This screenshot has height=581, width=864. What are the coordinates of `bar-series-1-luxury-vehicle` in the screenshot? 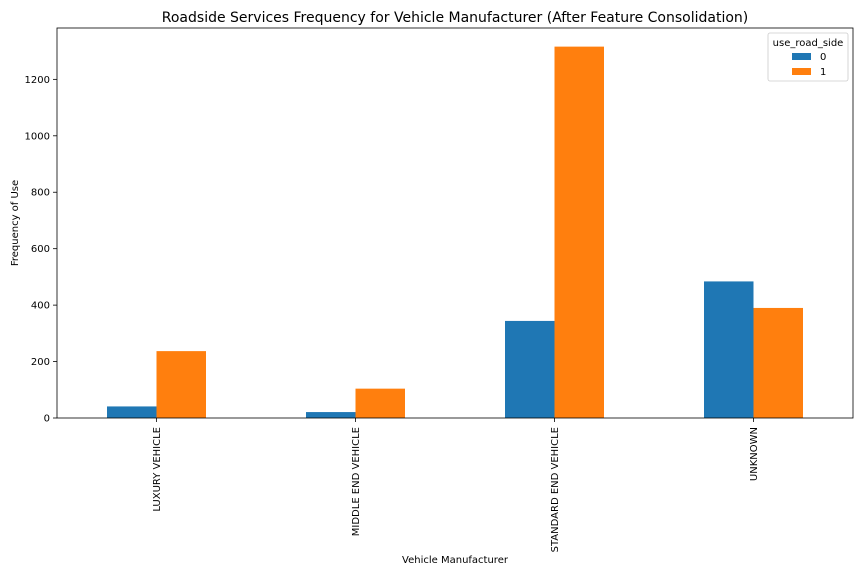 It's located at (181, 384).